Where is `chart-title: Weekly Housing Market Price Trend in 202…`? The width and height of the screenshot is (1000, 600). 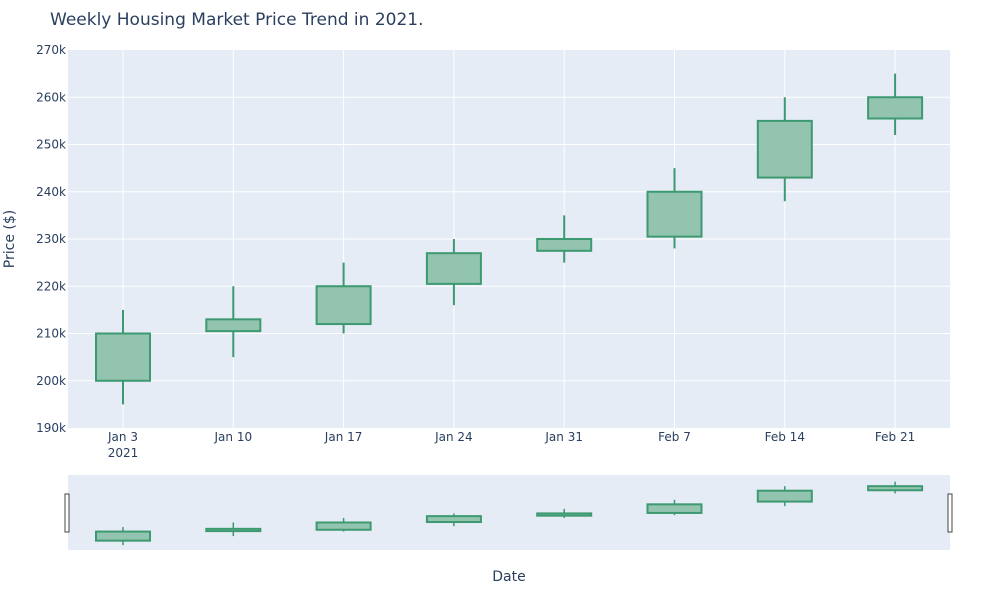
chart-title: Weekly Housing Market Price Trend in 202… is located at coordinates (237, 20).